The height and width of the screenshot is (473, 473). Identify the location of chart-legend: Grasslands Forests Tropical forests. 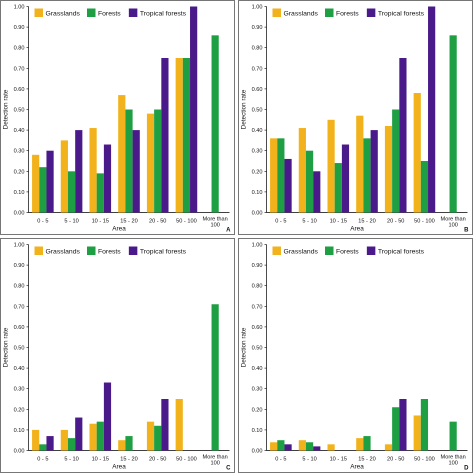
(348, 251).